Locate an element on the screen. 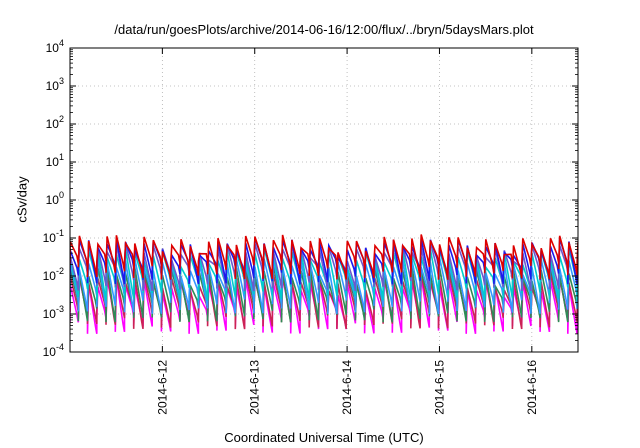 The width and height of the screenshot is (640, 448). y-tick-label: 10⁻³ is located at coordinates (53, 312).